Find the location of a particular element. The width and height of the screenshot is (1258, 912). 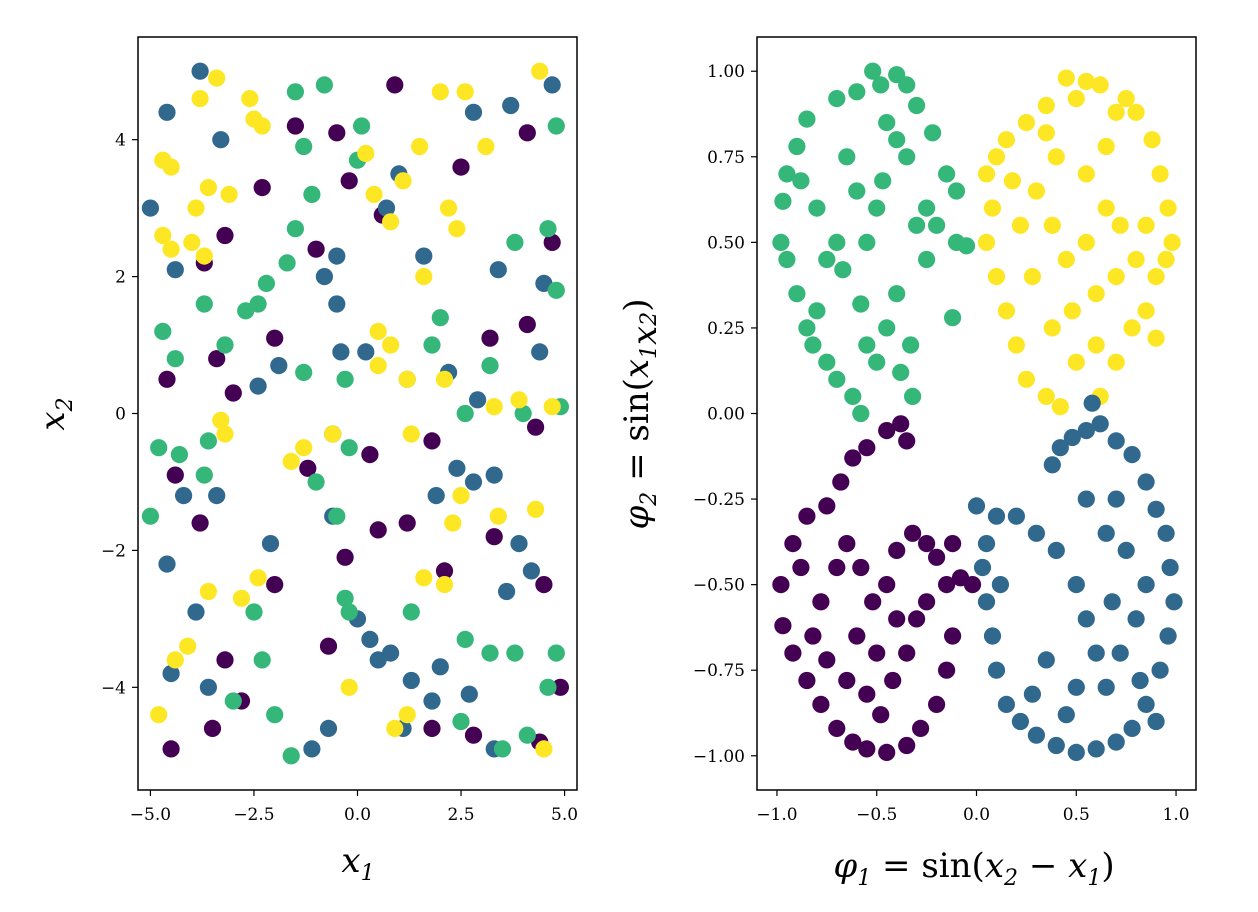

x-tick-label: −2.5 is located at coordinates (253, 815).